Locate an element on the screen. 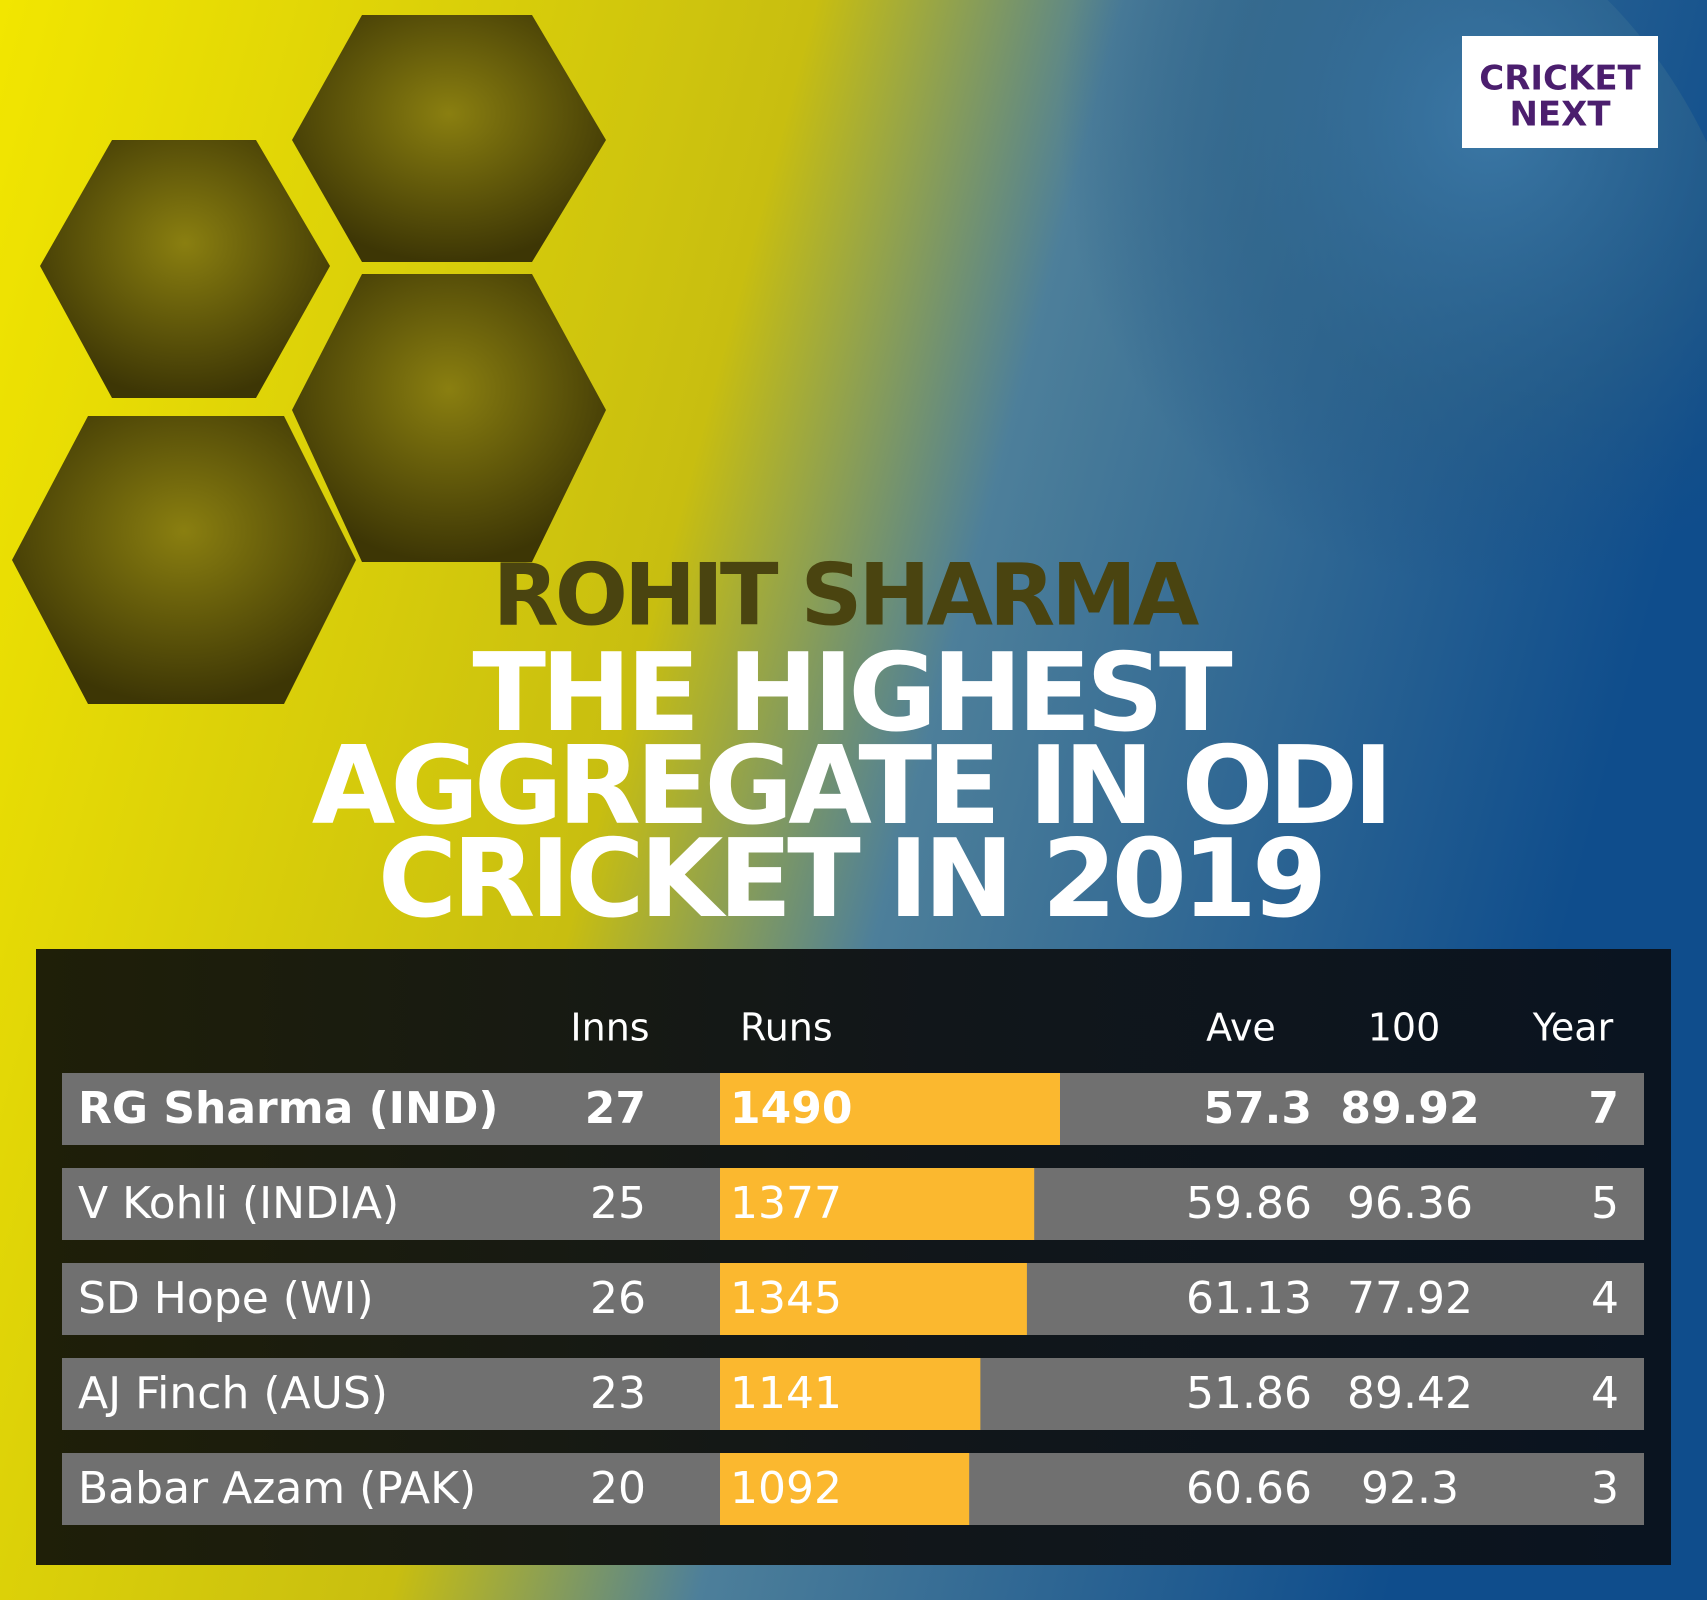 The image size is (1707, 1600). player-hexagons is located at coordinates (309, 359).